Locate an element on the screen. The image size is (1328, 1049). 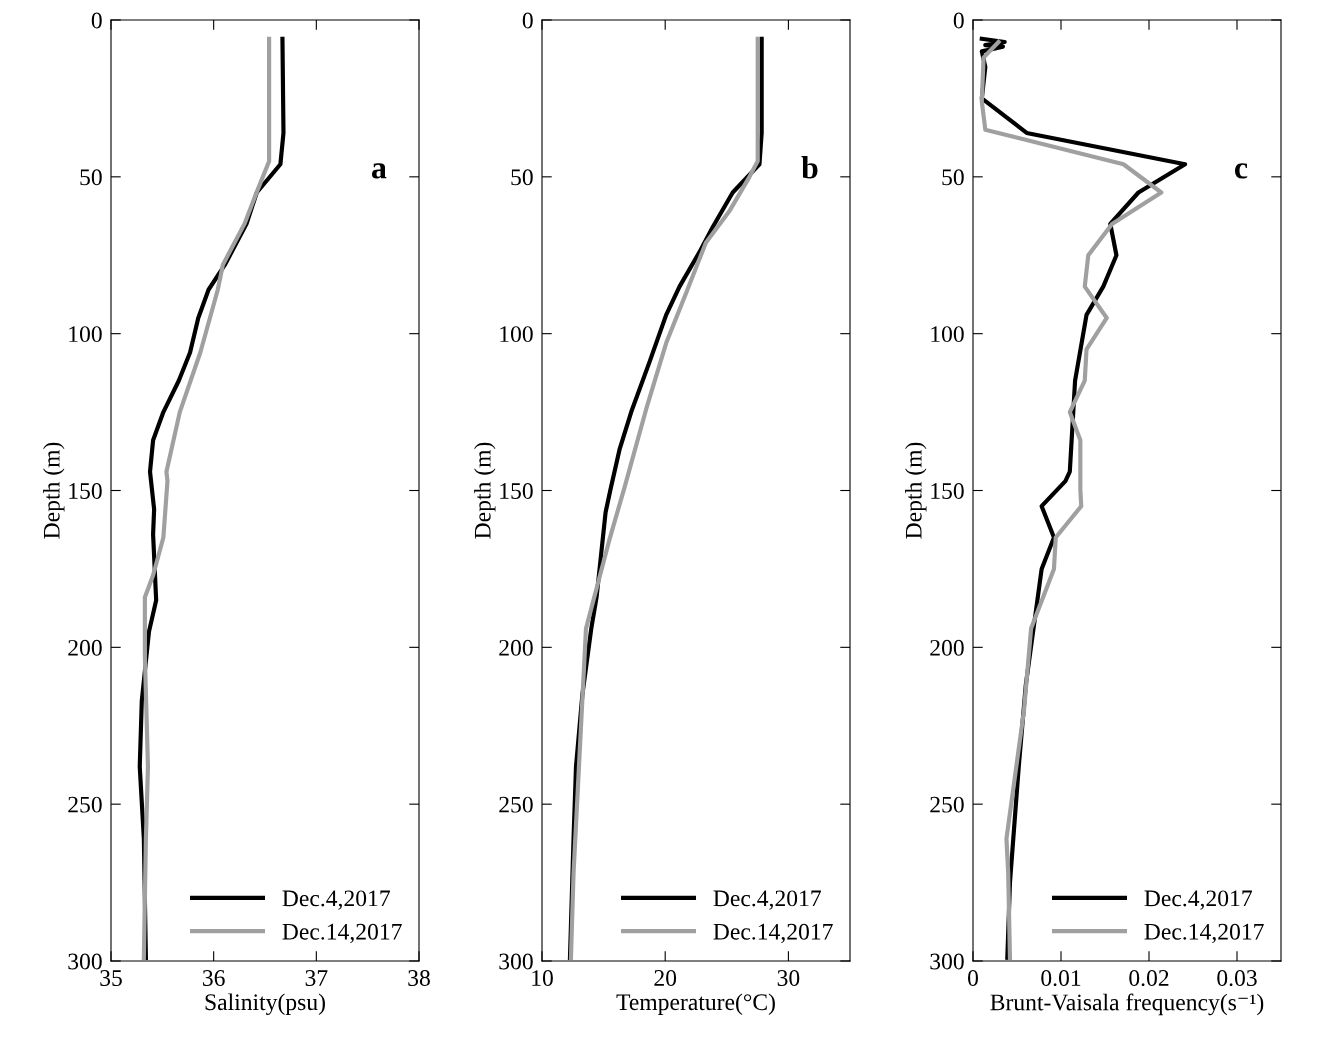
x-tick-label: 37 is located at coordinates (316, 978).